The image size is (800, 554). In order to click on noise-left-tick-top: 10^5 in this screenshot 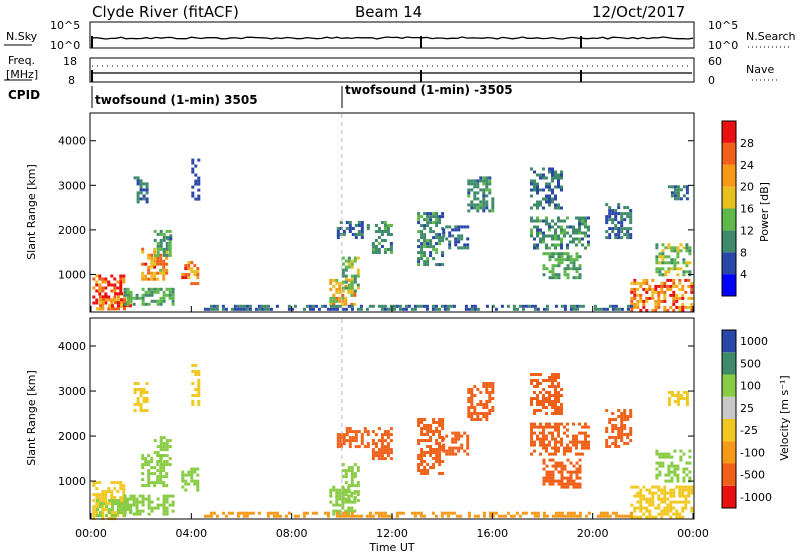, I will do `click(65, 25)`.